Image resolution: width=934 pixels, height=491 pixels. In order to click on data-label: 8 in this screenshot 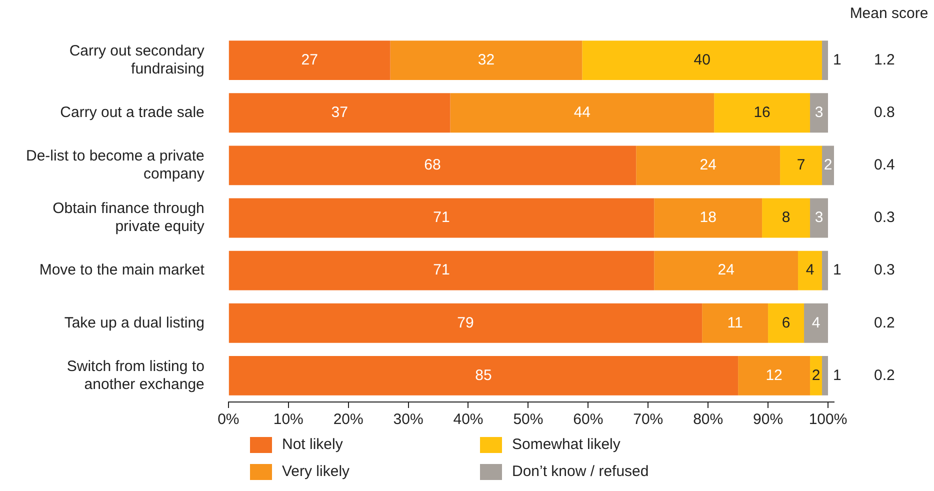, I will do `click(786, 217)`.